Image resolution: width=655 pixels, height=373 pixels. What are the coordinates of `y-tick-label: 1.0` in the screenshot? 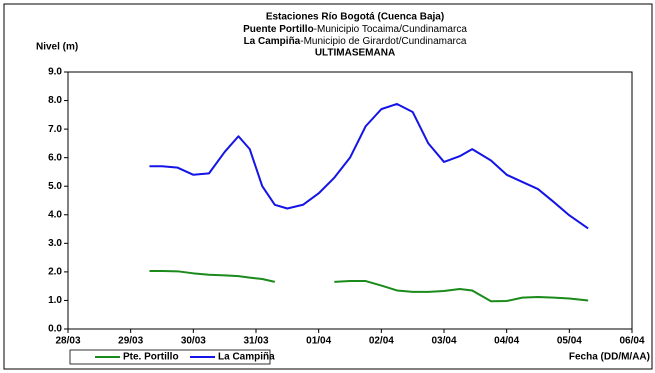 It's located at (55, 300).